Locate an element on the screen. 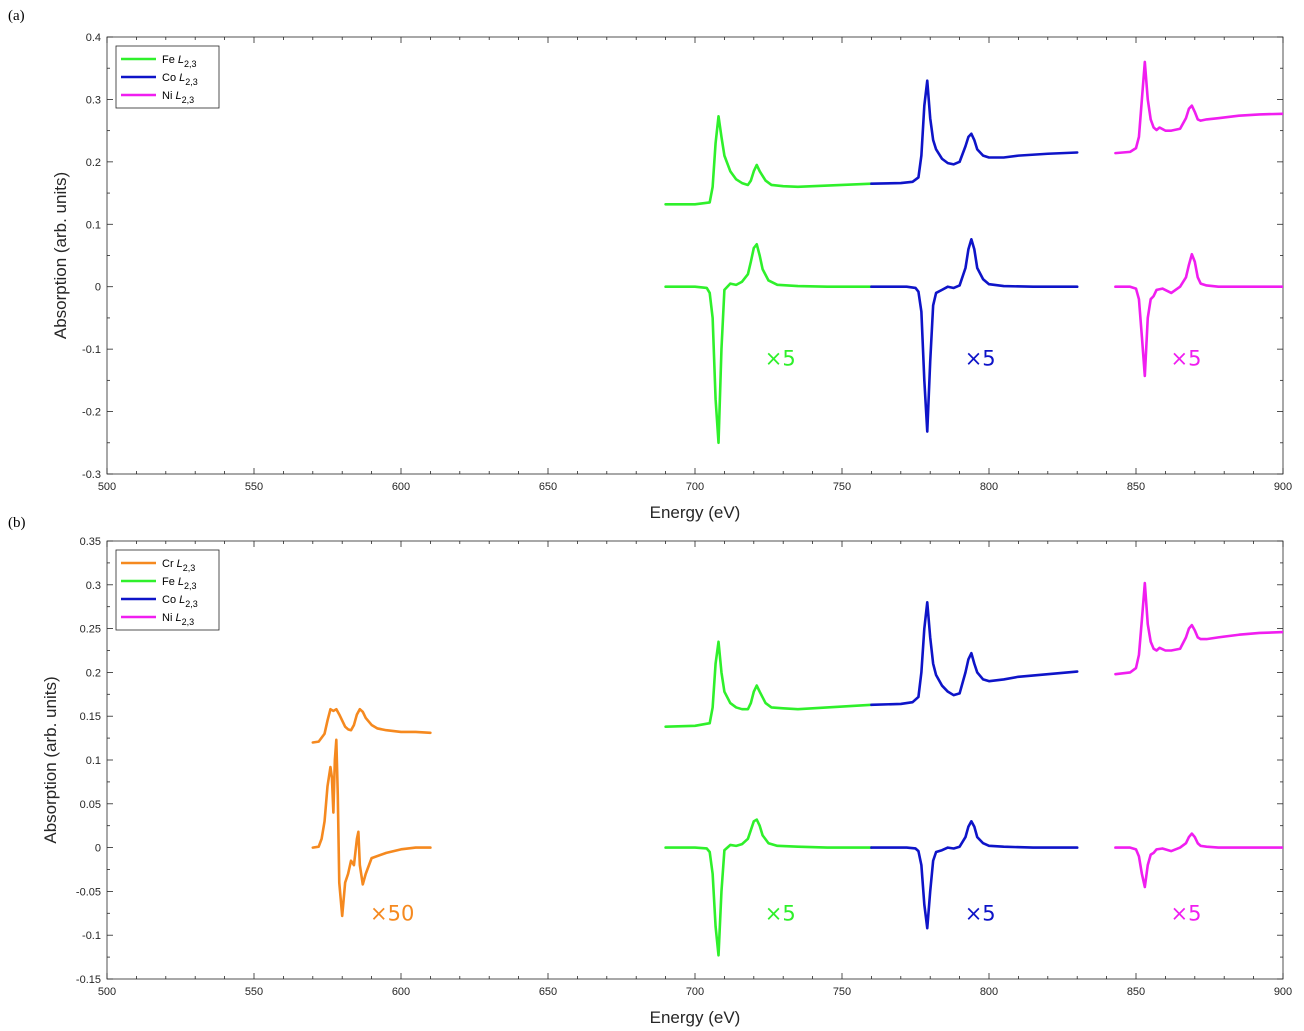 The image size is (1304, 1031). panel-label: (a) is located at coordinates (16, 16).